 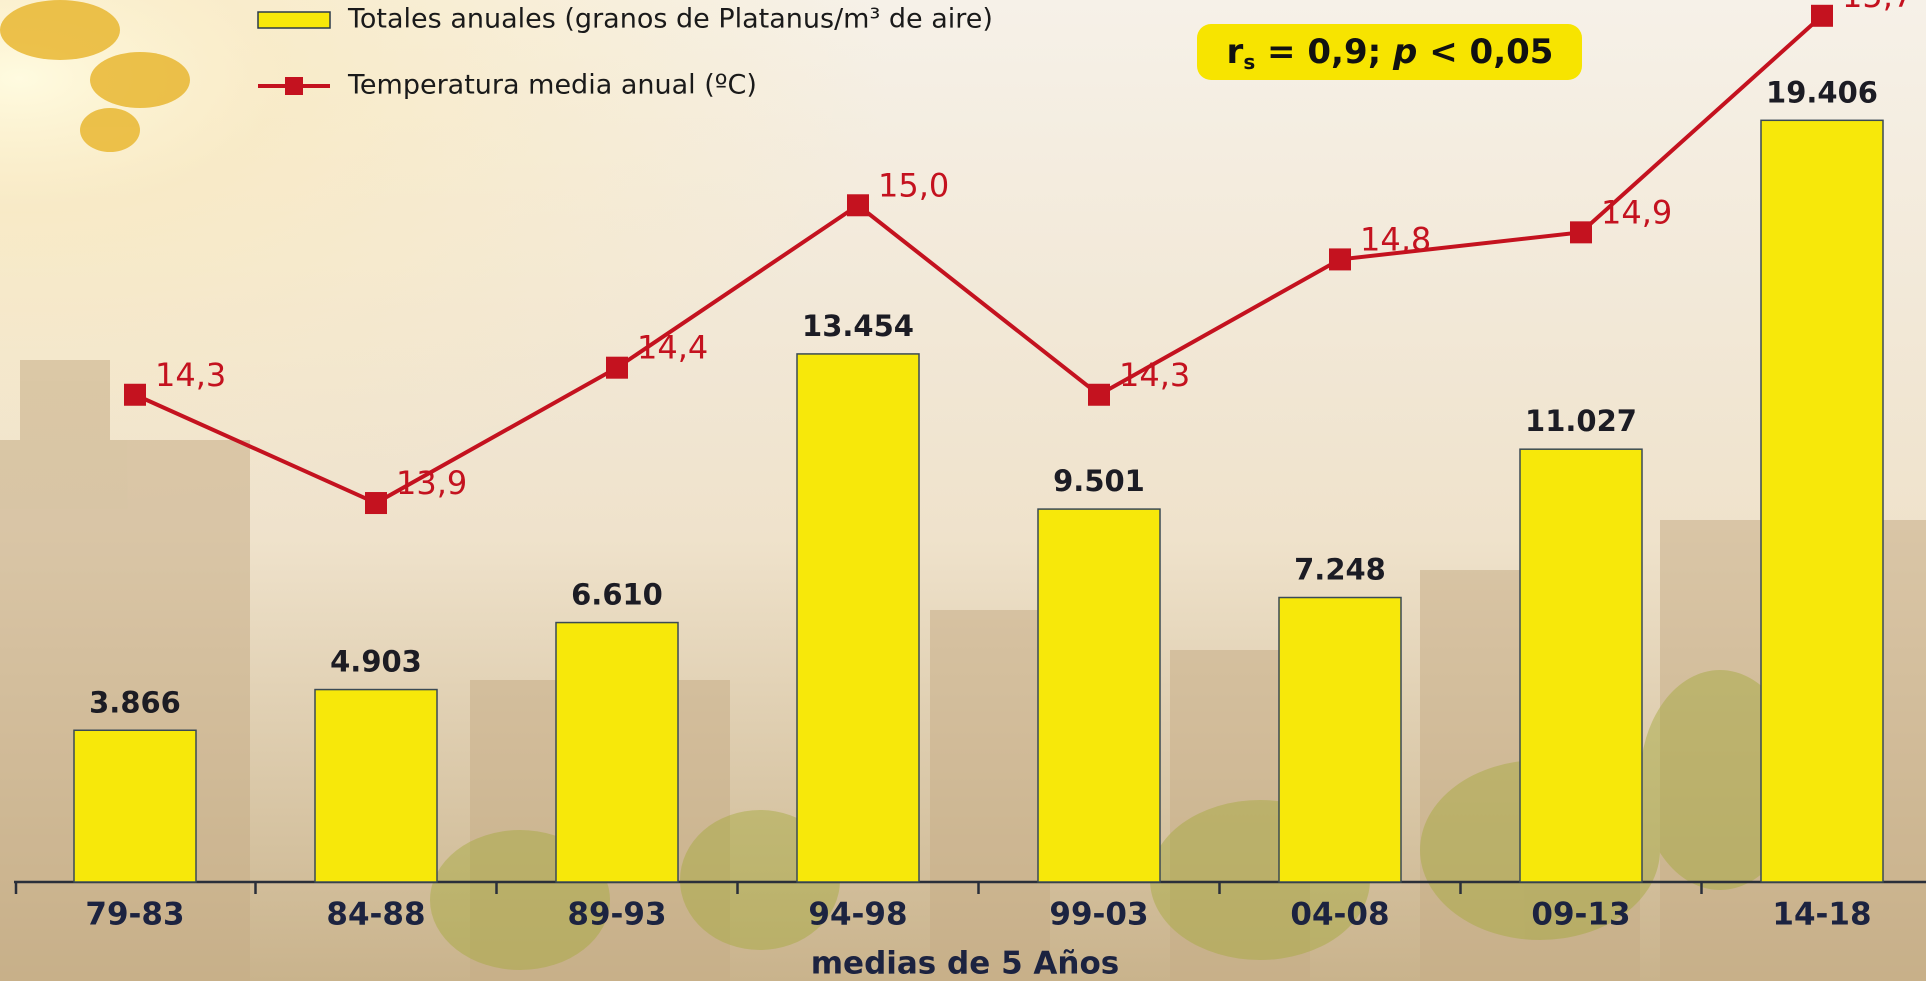 What do you see at coordinates (1821, 915) in the screenshot?
I see `x-tick-label: 14-18` at bounding box center [1821, 915].